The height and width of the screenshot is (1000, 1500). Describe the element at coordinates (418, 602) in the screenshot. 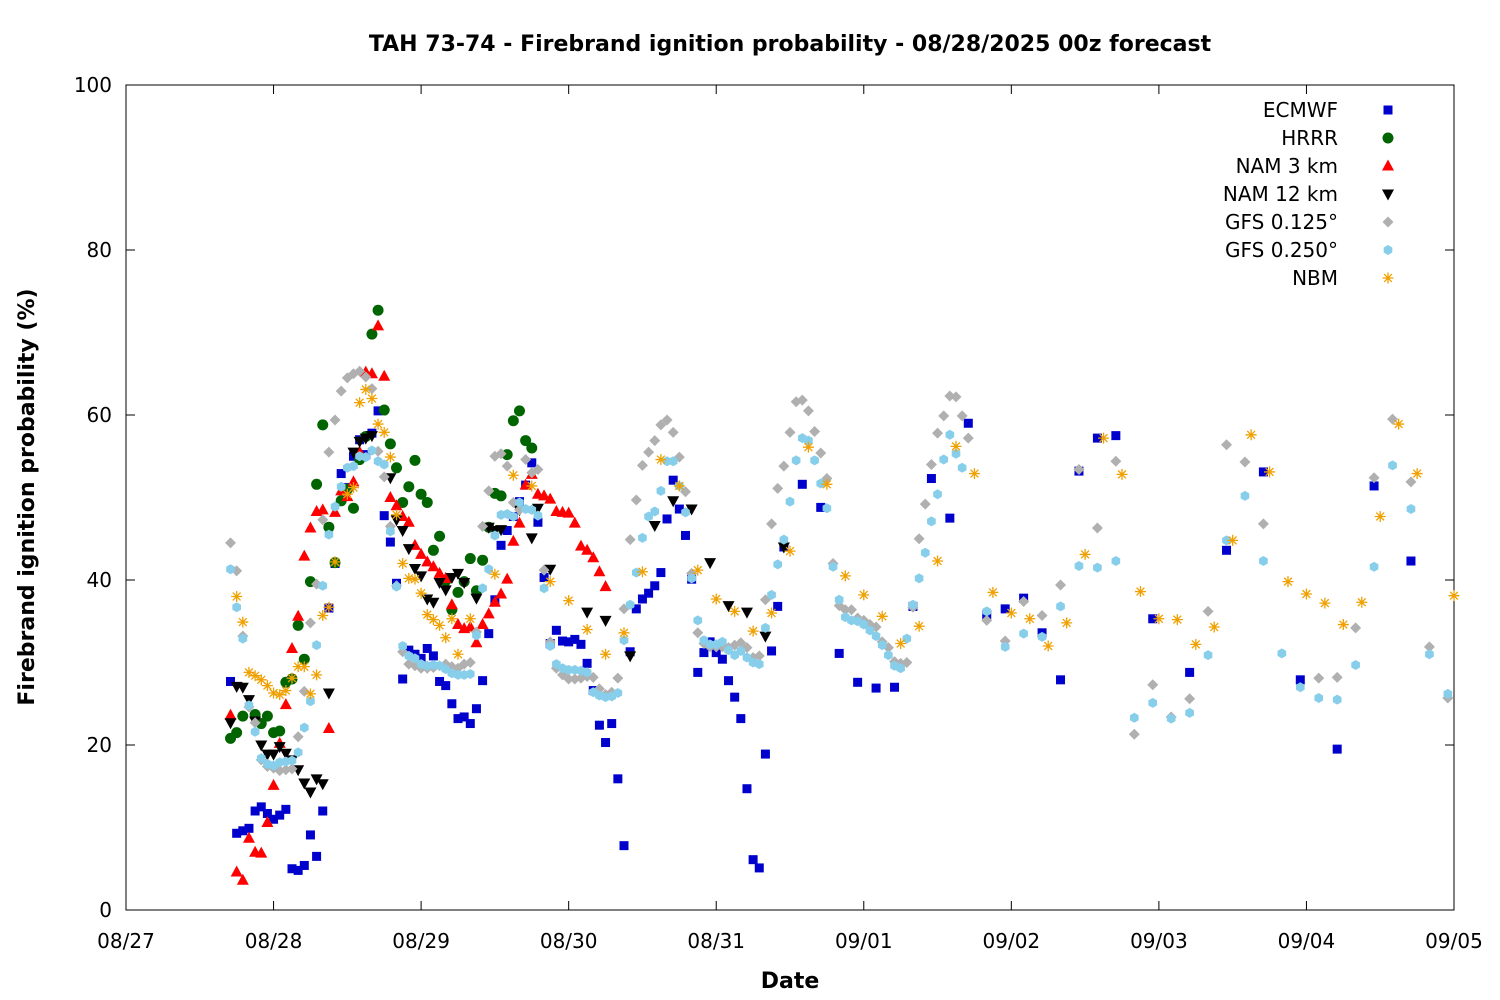

I see `series-nam-3-km` at that location.